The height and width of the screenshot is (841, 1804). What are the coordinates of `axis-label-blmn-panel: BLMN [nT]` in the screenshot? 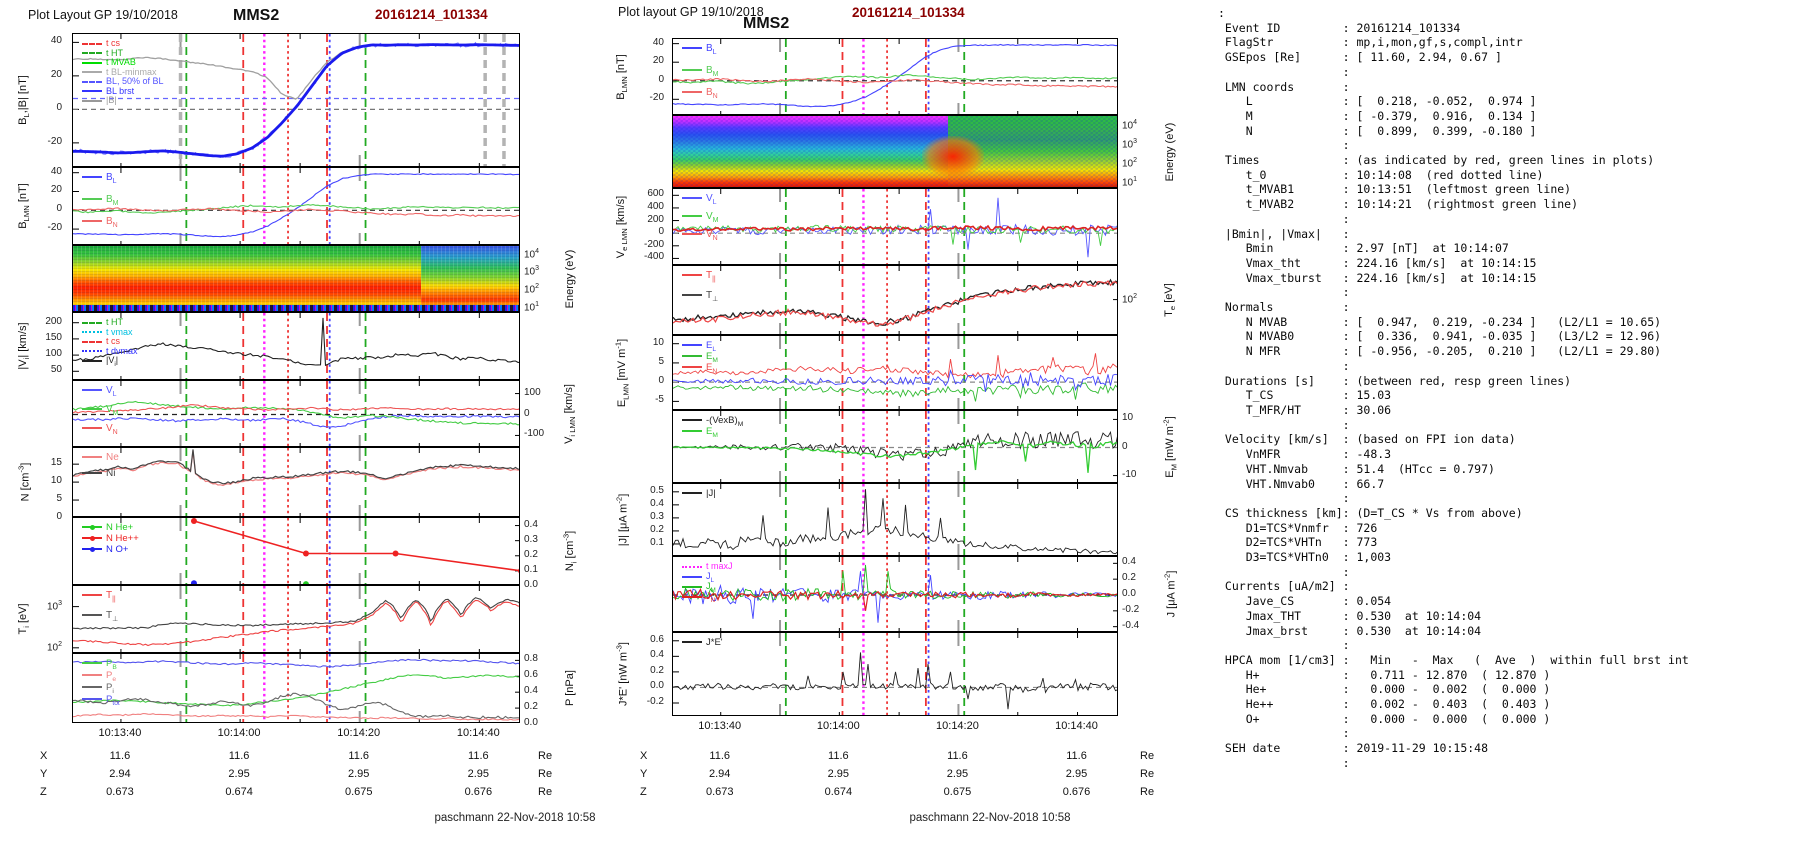 It's located at (24, 206).